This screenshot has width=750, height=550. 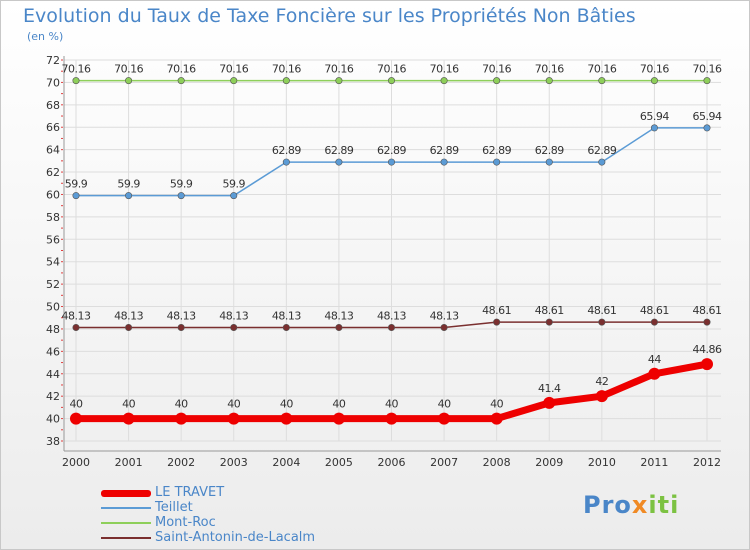 What do you see at coordinates (53, 150) in the screenshot?
I see `y-tick-label: 64` at bounding box center [53, 150].